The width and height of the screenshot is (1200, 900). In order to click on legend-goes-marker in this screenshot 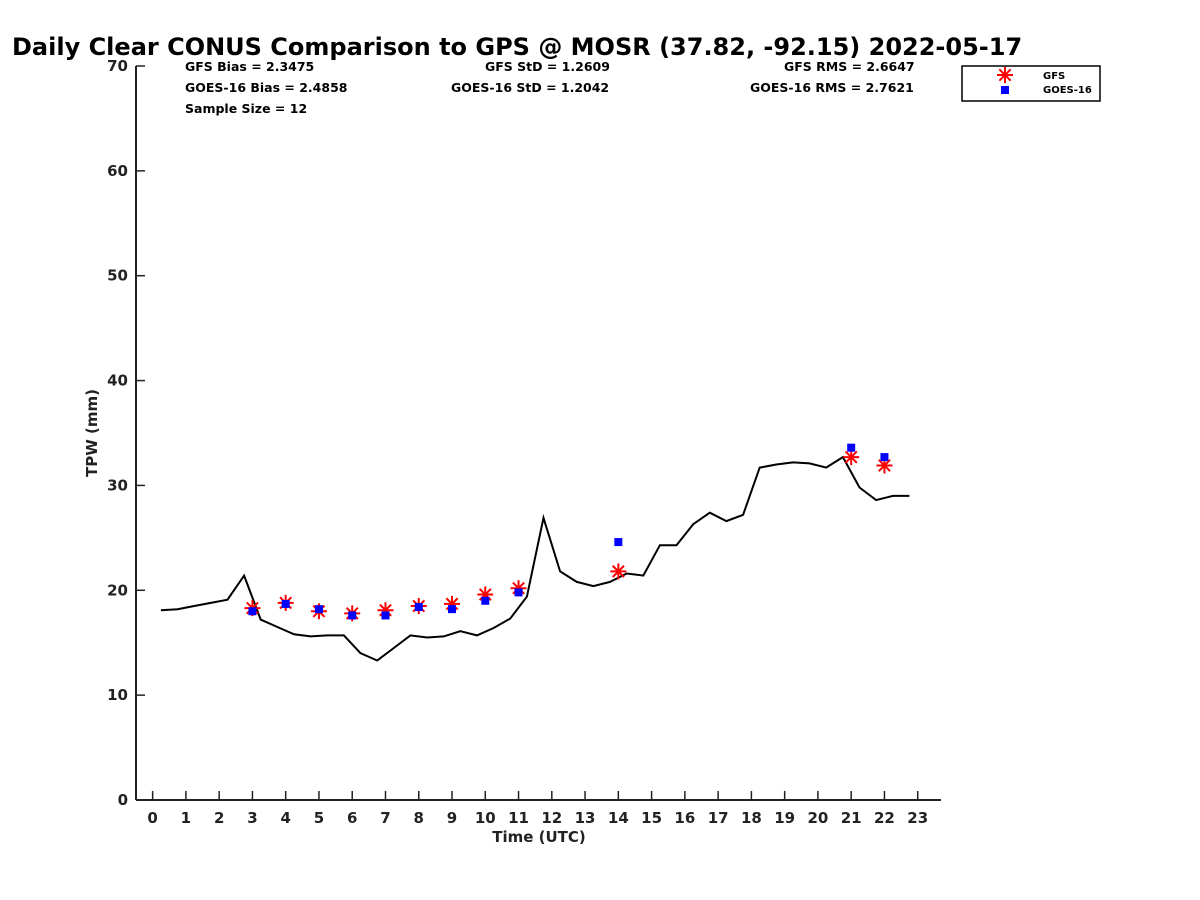, I will do `click(1005, 90)`.